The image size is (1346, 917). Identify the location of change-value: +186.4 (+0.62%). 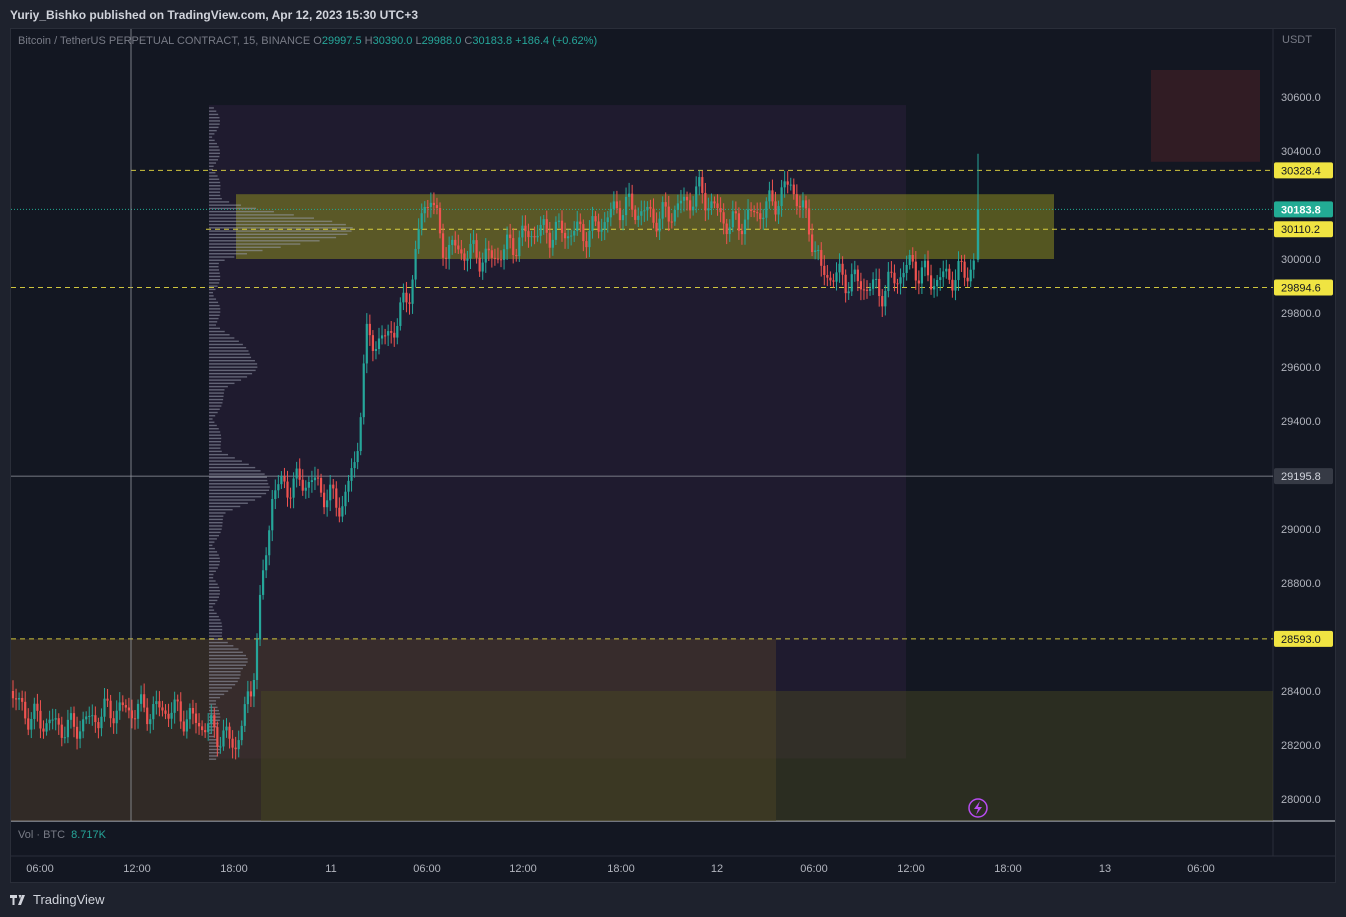
(556, 41).